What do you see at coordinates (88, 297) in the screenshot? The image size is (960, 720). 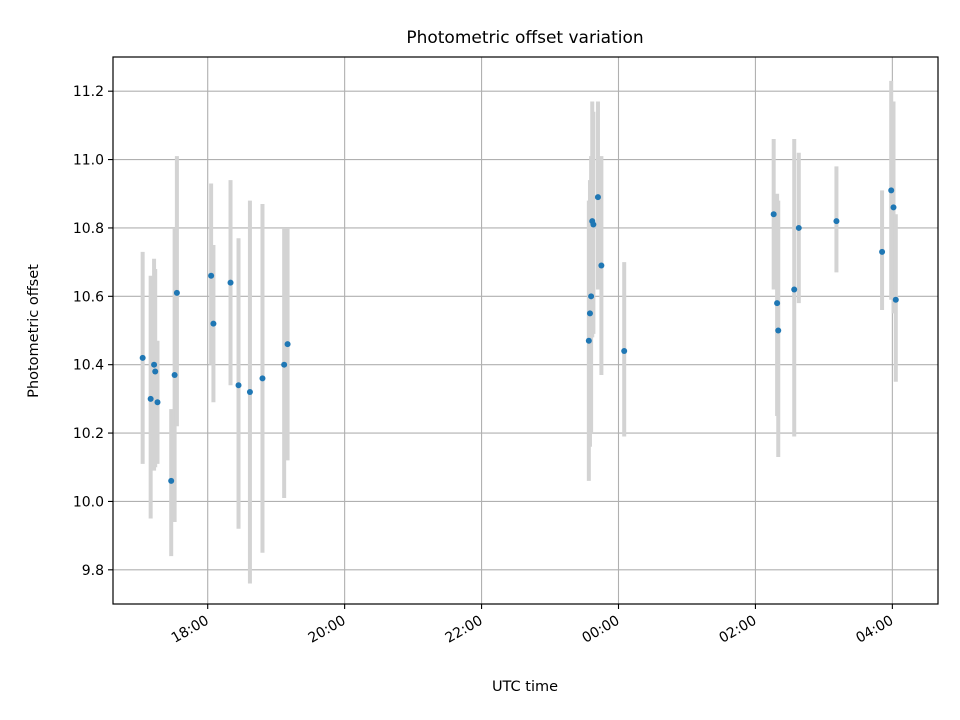 I see `y-tick-label: 10.6` at bounding box center [88, 297].